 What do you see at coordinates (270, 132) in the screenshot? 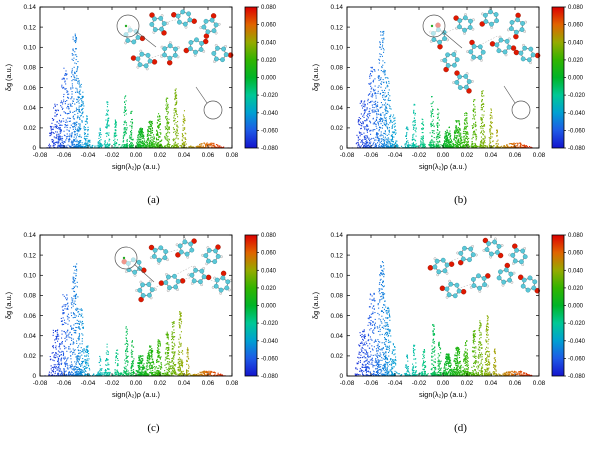
I see `svg-text: -0.060` at bounding box center [270, 132].